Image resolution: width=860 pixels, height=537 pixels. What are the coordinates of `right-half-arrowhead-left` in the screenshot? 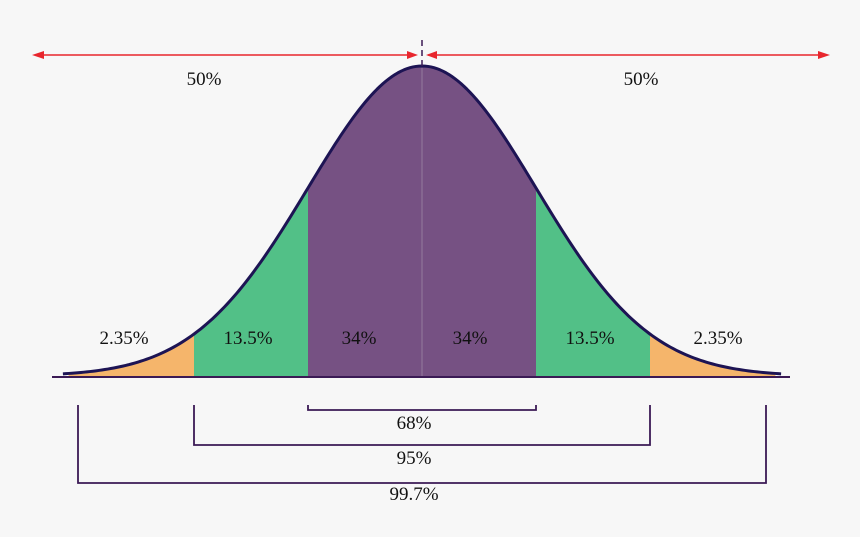 It's located at (431, 55).